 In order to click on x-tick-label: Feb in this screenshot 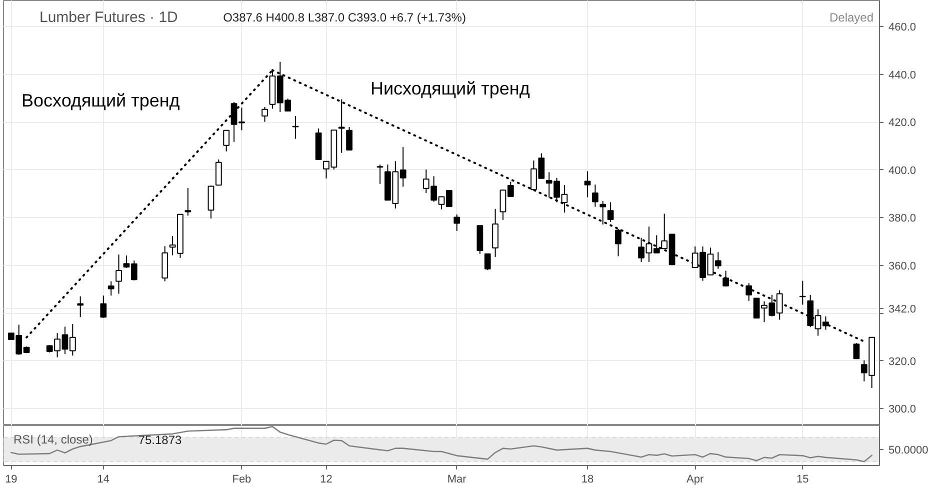, I will do `click(242, 480)`.